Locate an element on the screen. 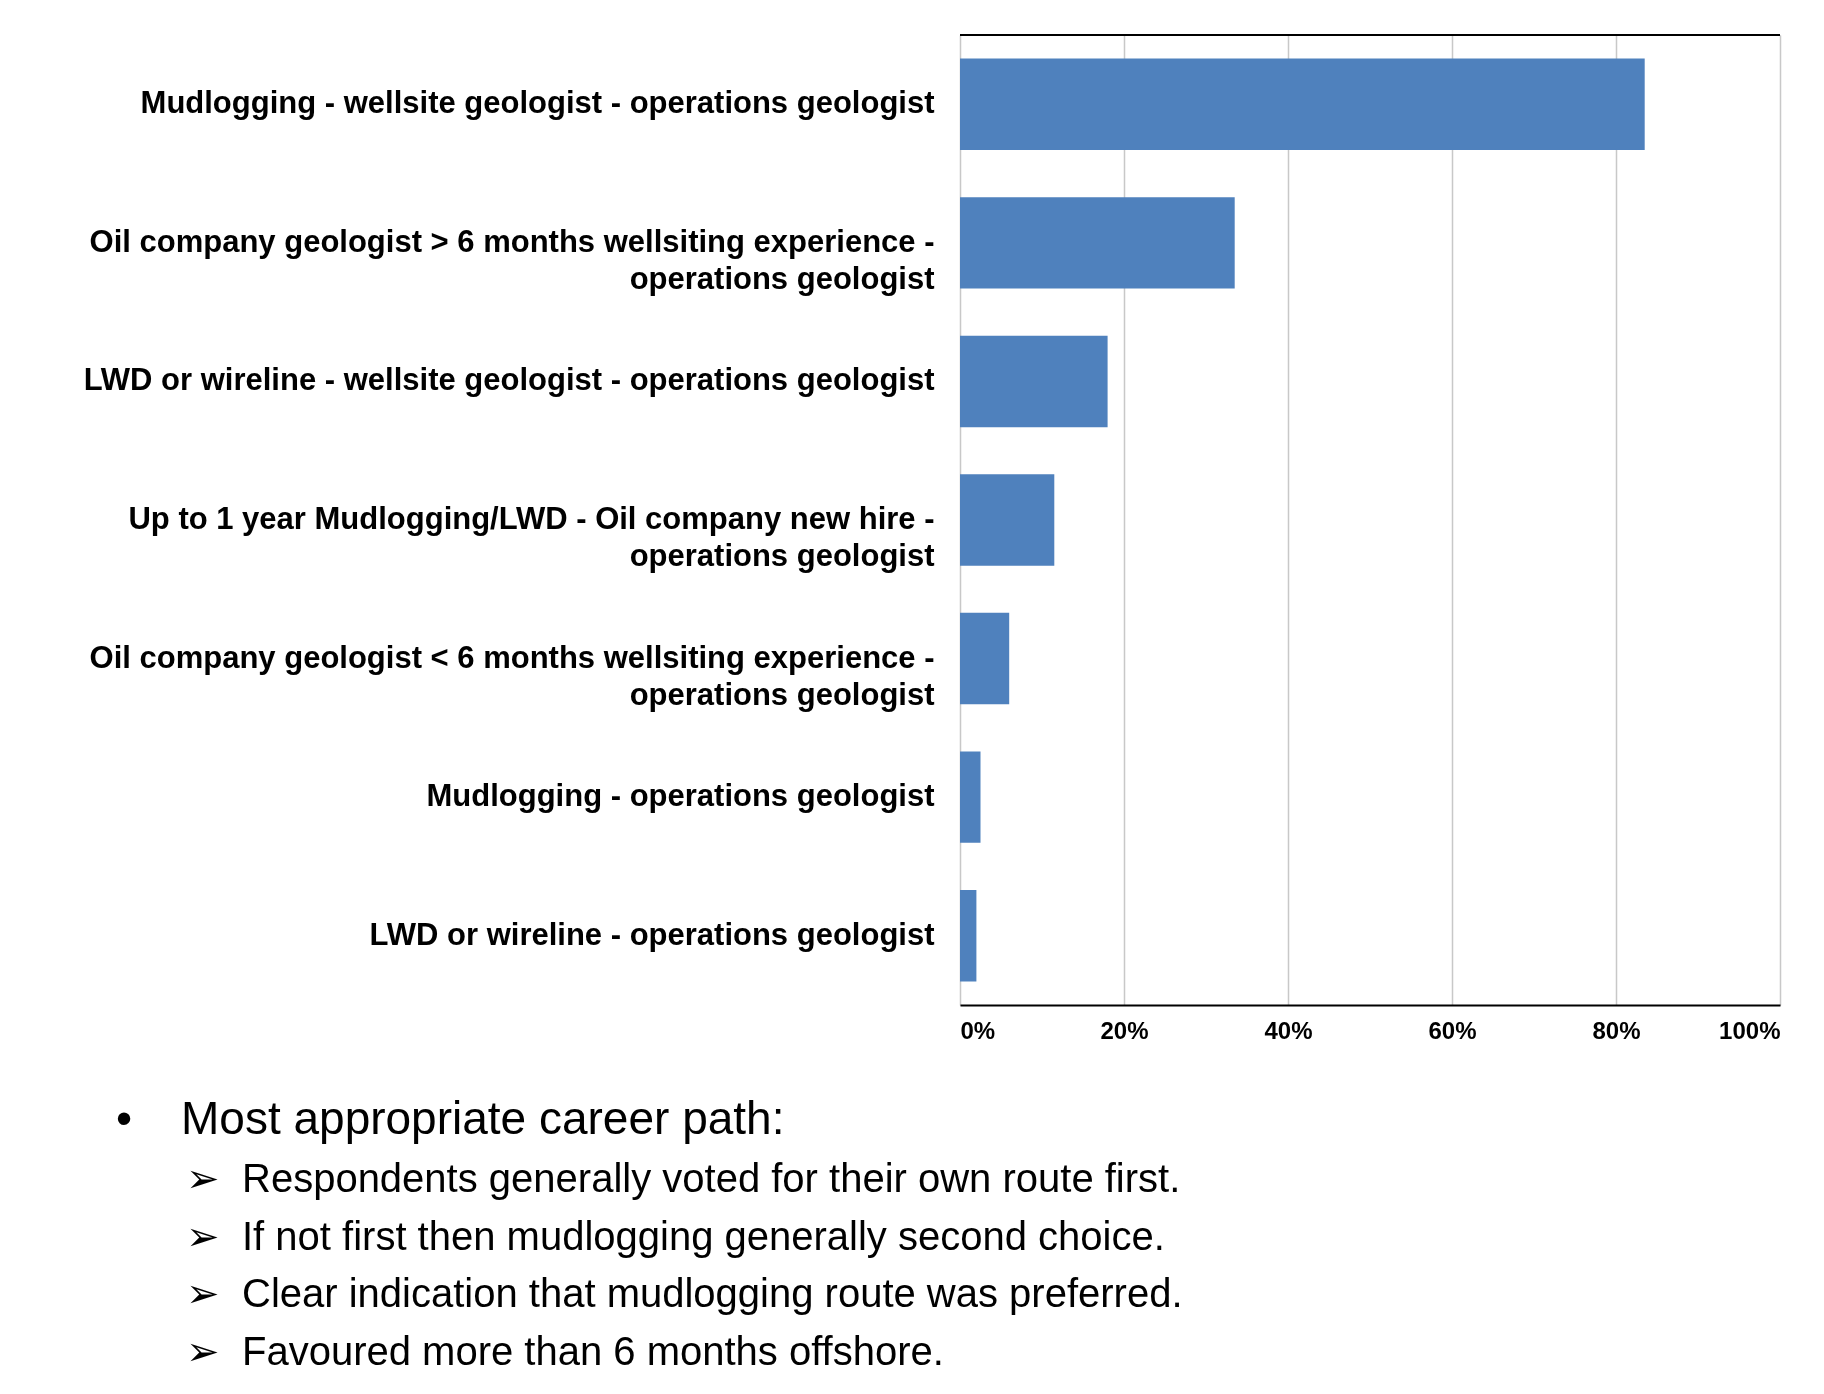  text: ➢ Respondents generally voted for their own route first. is located at coordinates (683, 1178).